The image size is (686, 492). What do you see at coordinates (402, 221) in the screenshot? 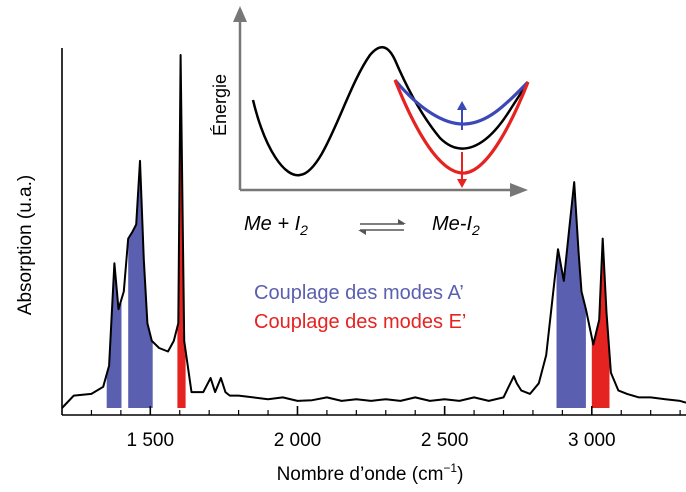
I see `equilibrium-forward-head` at bounding box center [402, 221].